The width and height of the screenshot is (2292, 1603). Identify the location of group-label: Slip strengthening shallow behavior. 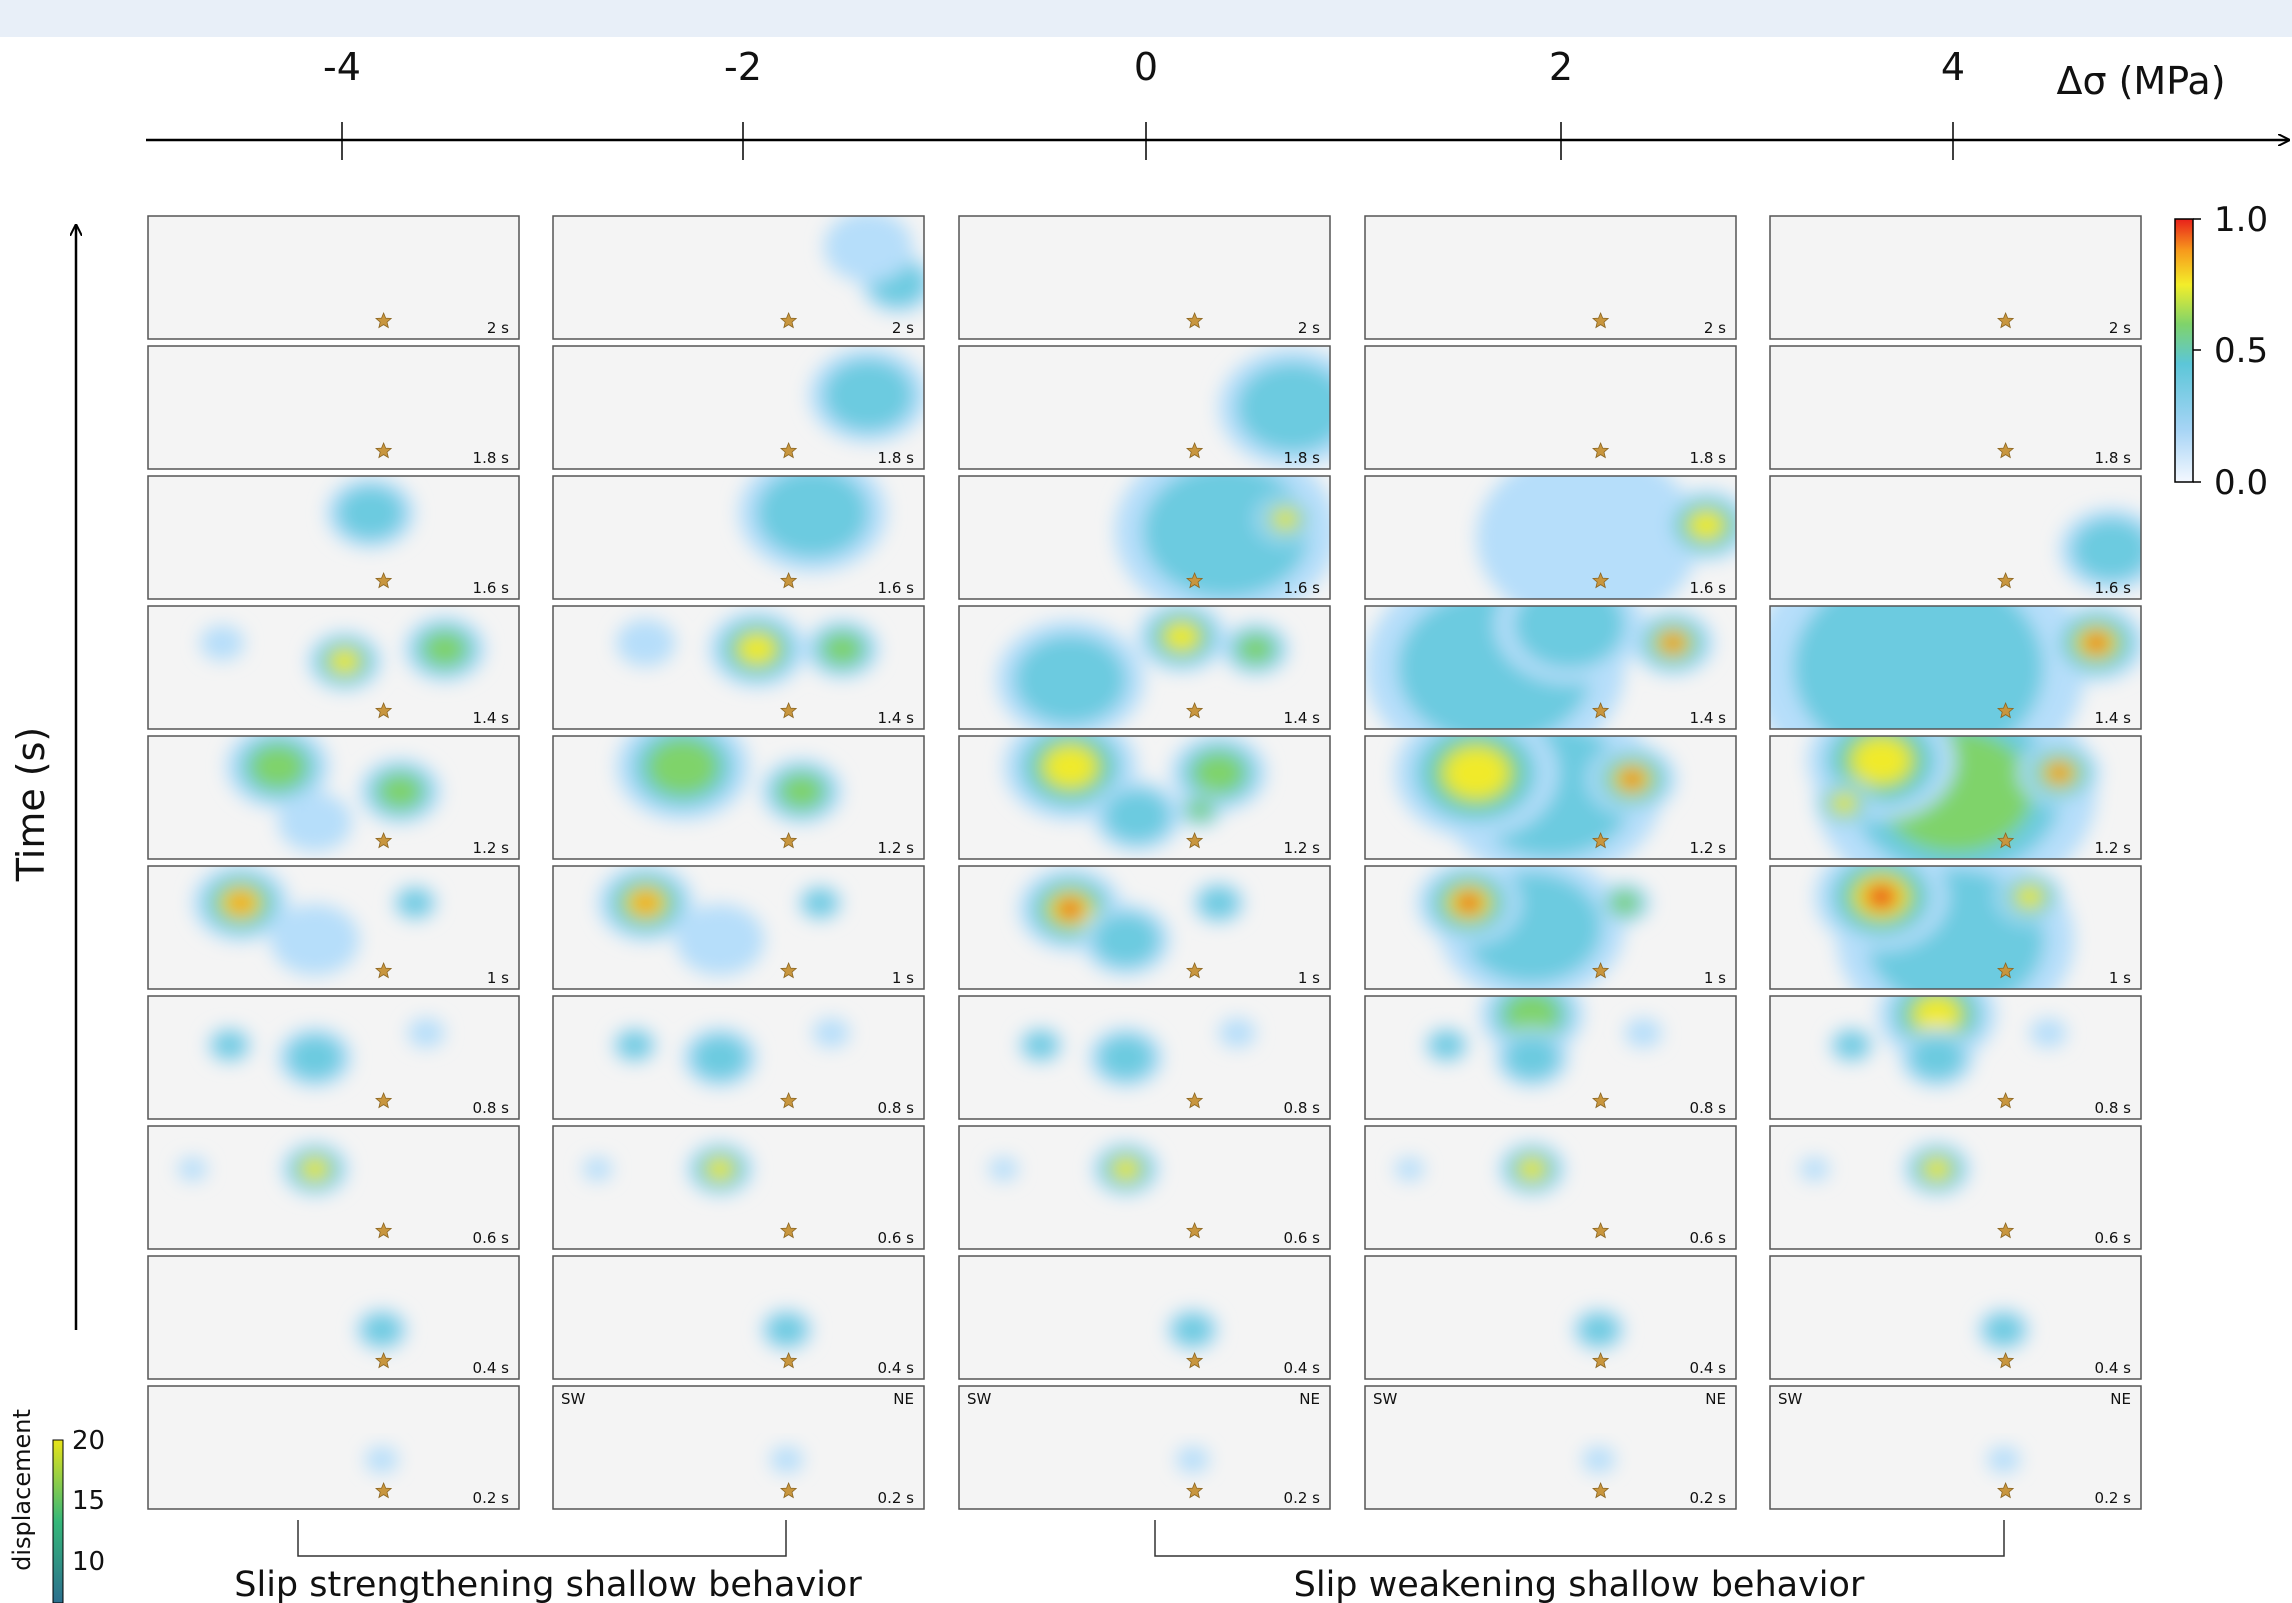
(548, 1584).